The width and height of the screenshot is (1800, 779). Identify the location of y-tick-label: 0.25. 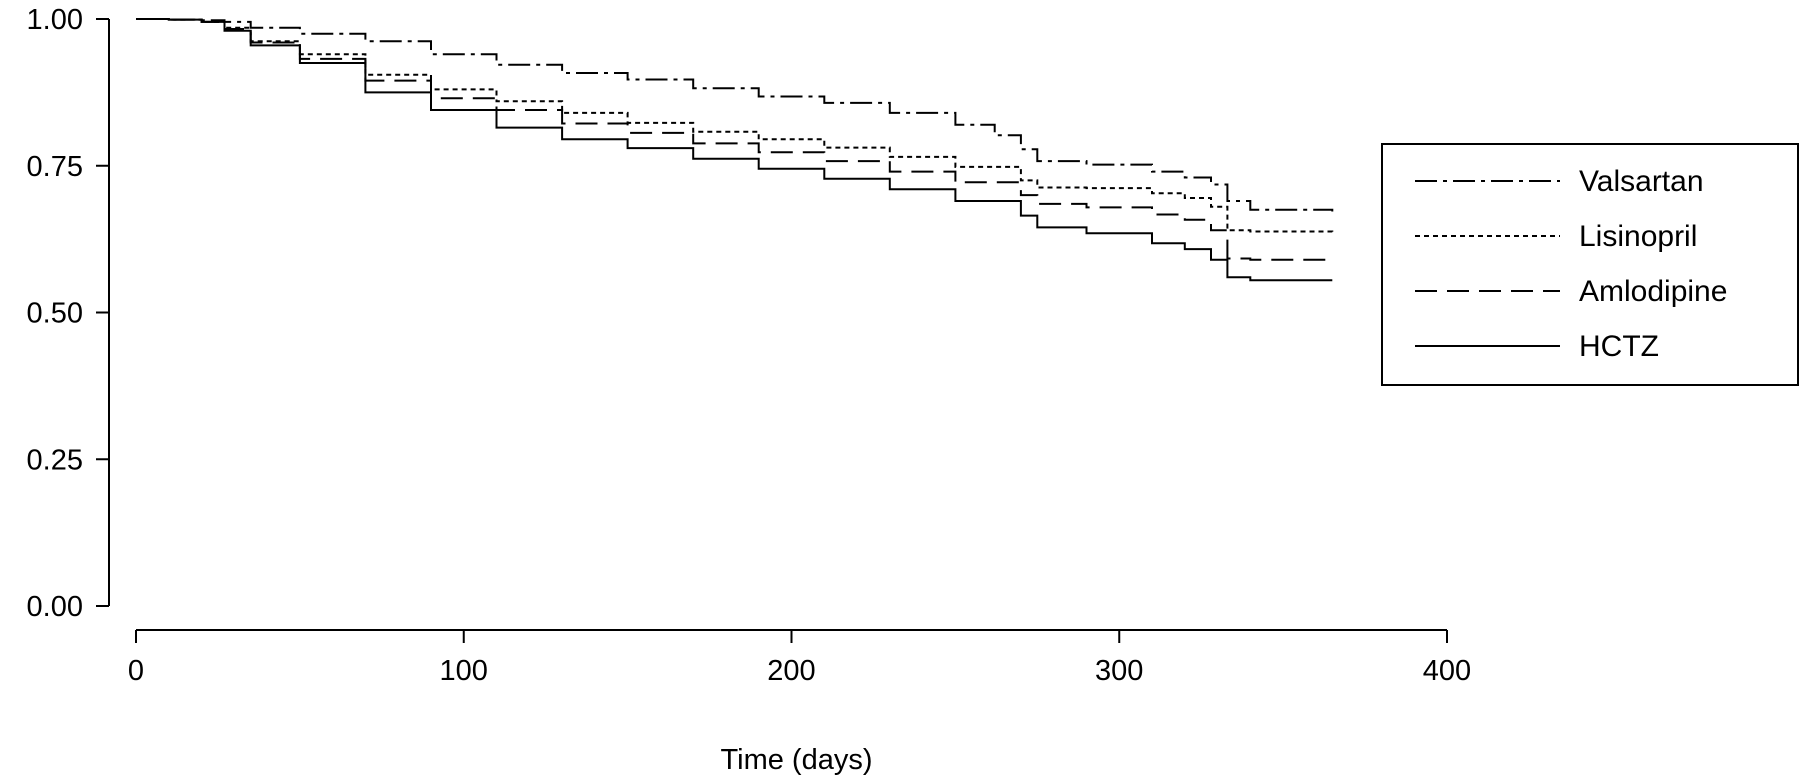
(55, 460).